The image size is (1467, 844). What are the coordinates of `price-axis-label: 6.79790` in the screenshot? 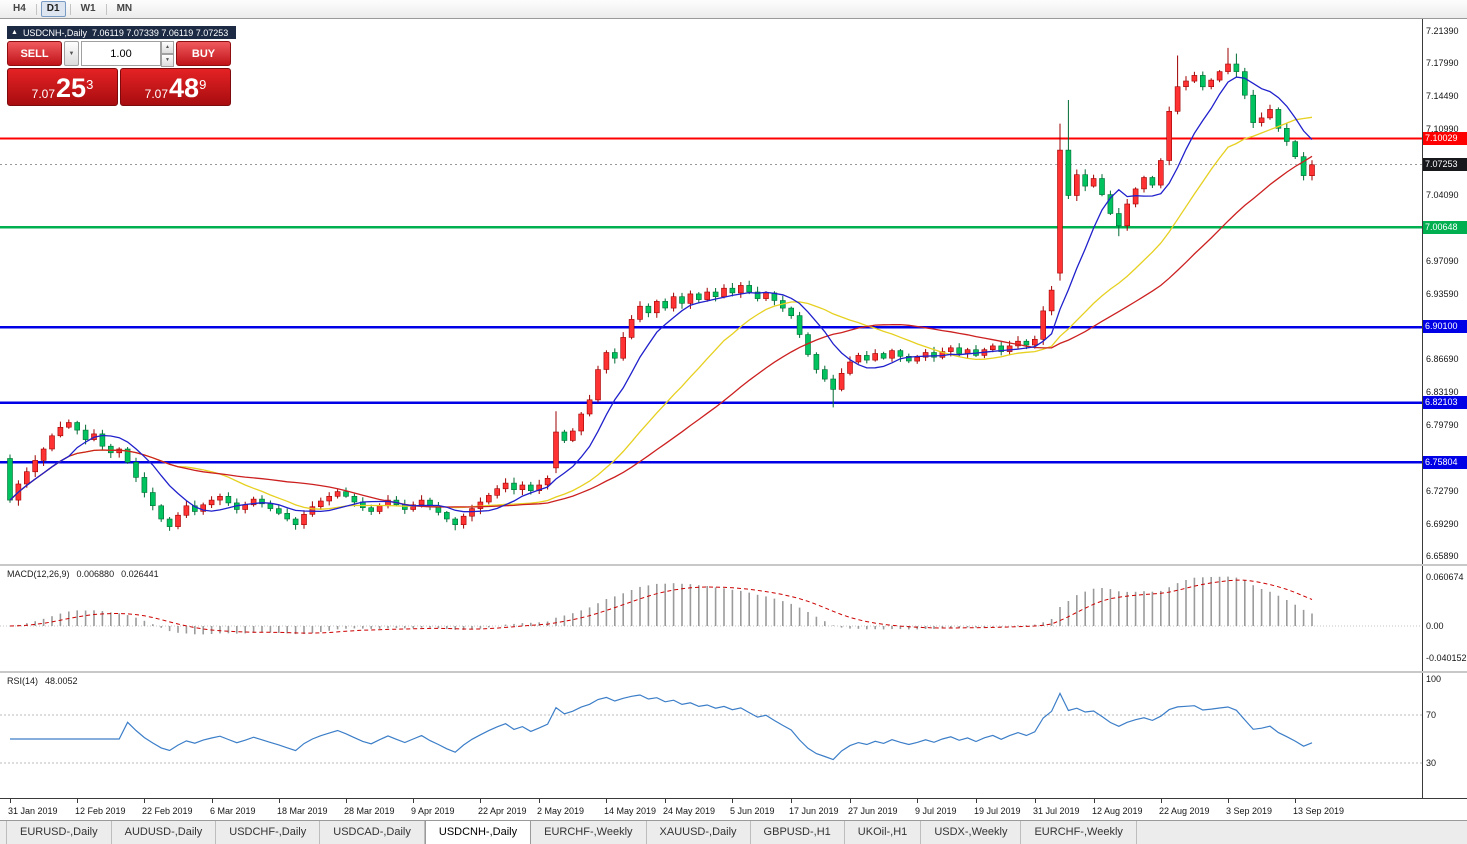 It's located at (1442, 425).